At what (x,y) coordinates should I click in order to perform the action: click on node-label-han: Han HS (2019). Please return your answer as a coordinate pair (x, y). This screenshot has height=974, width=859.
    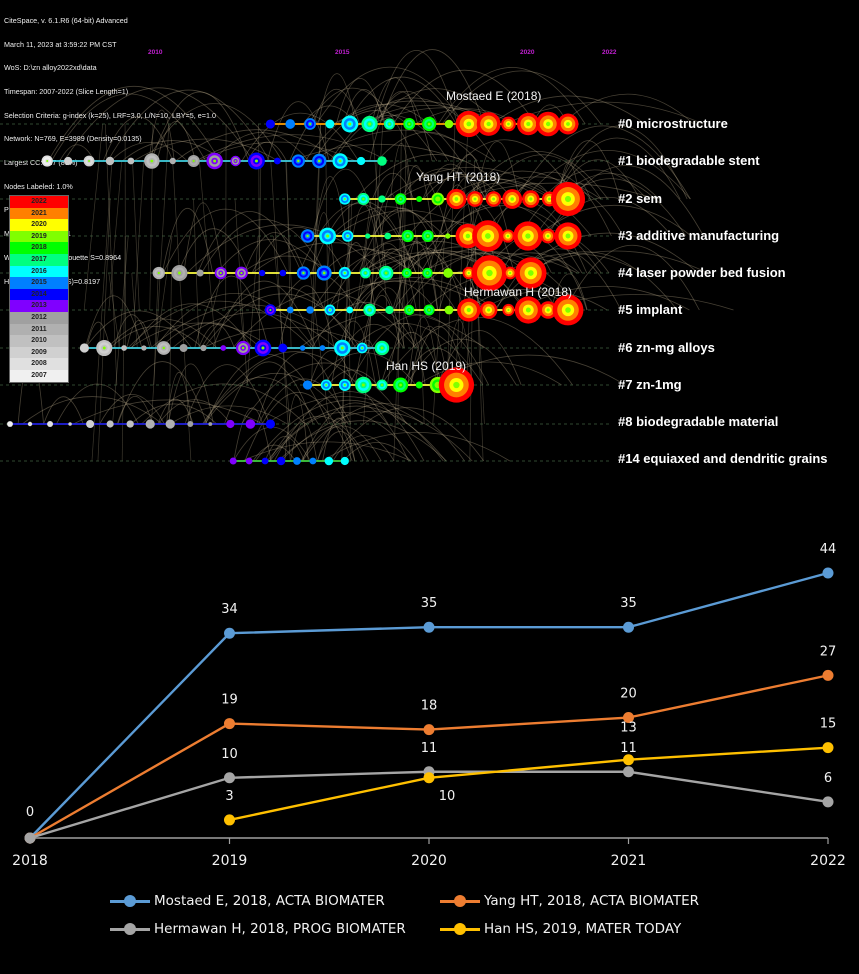
    Looking at the image, I should click on (426, 366).